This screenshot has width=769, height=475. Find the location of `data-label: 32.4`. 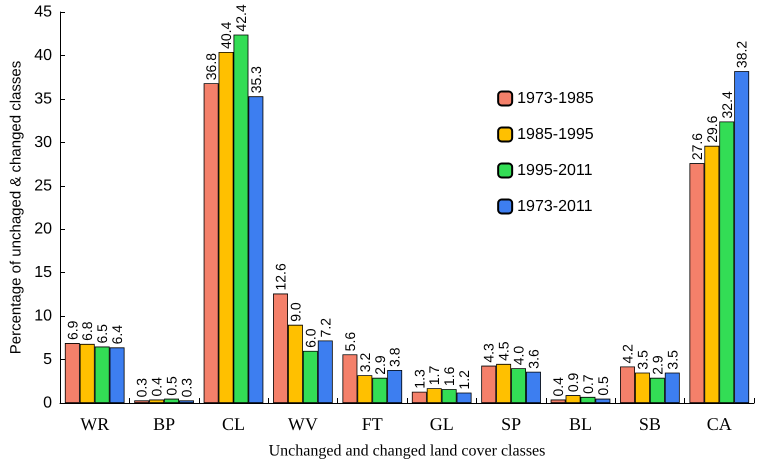

data-label: 32.4 is located at coordinates (726, 104).